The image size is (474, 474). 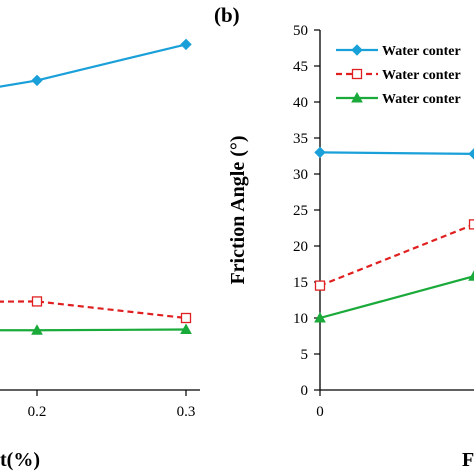 What do you see at coordinates (421, 99) in the screenshot?
I see `legend-label-3: Water conter` at bounding box center [421, 99].